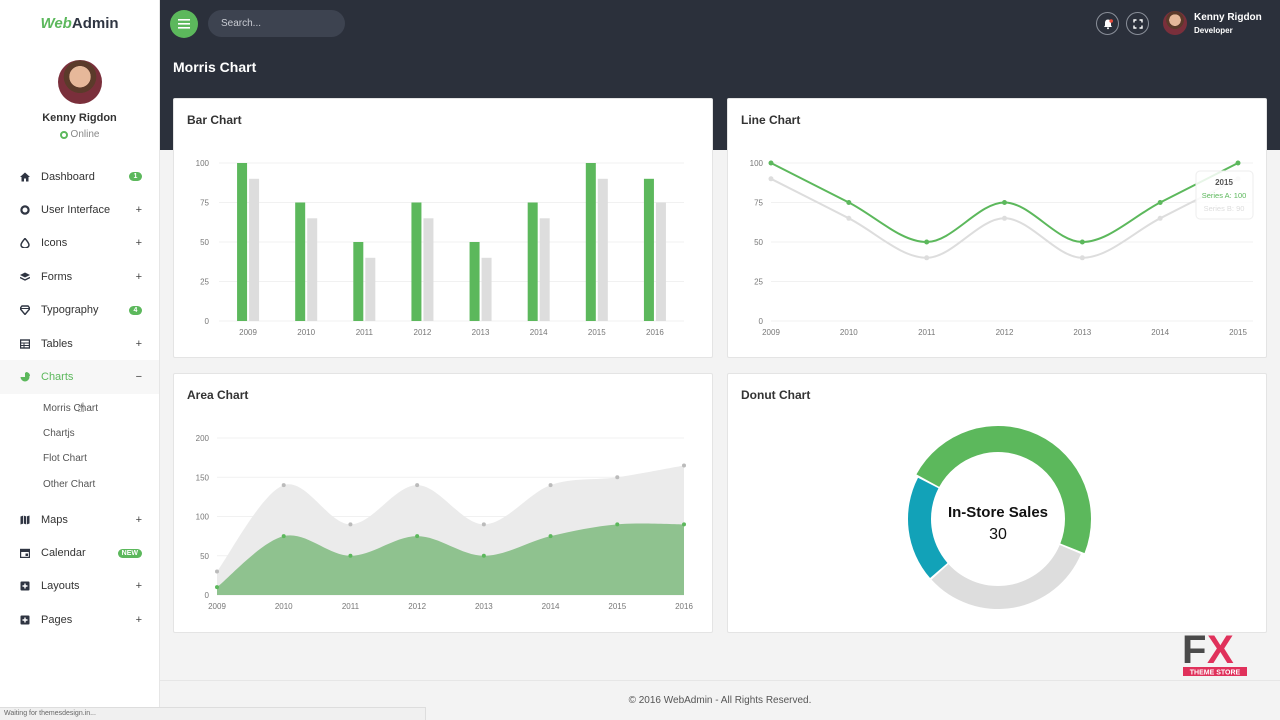 This screenshot has width=1280, height=720. What do you see at coordinates (63, 553) in the screenshot?
I see `sidebar-item-label: Calendar` at bounding box center [63, 553].